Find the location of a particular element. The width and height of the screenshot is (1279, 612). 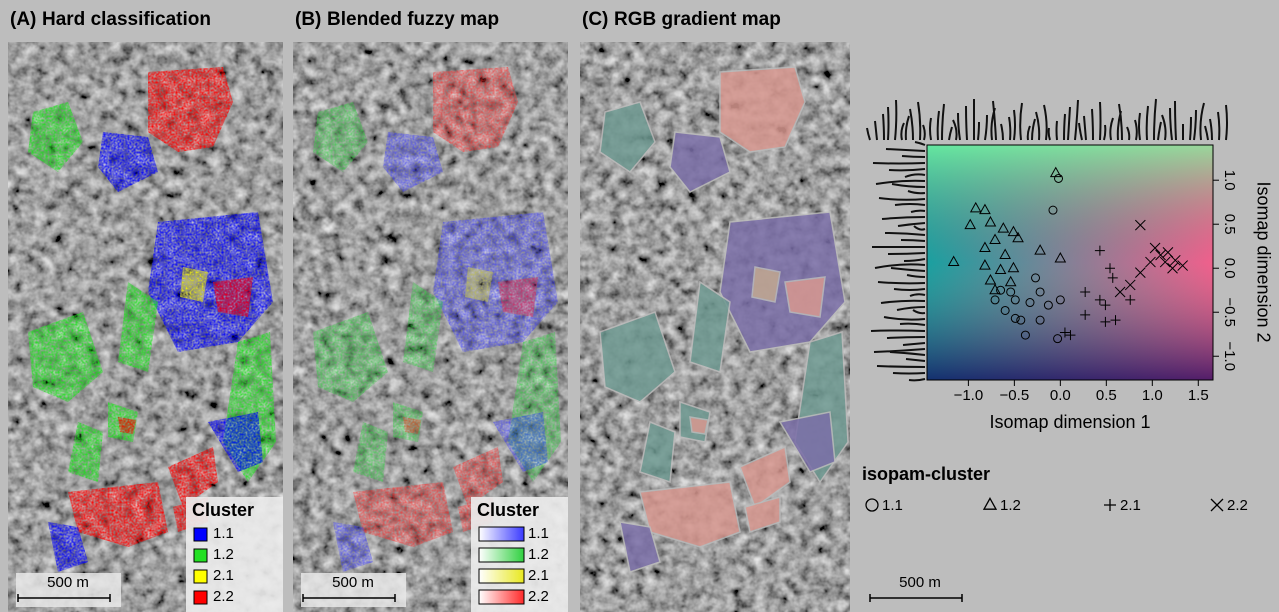

panel-title: RGB gradient map is located at coordinates (697, 19).